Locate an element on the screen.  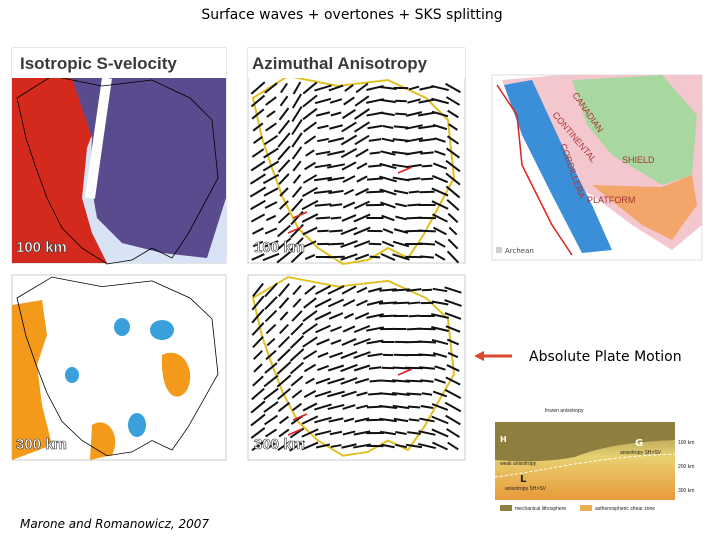
citation: Marone and Romanowicz, 2007 is located at coordinates (114, 524).